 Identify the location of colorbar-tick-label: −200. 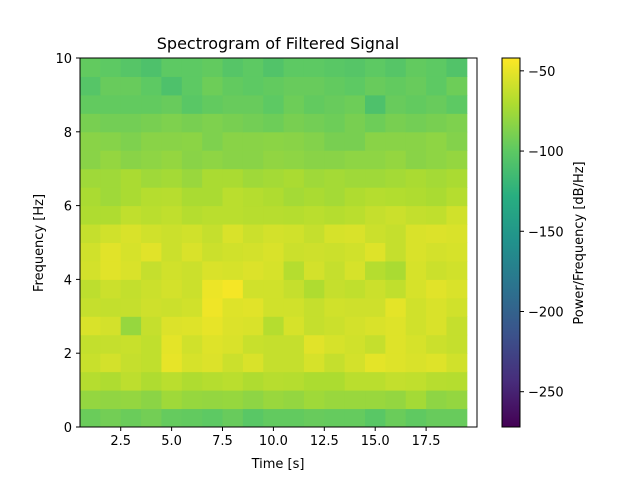
(546, 312).